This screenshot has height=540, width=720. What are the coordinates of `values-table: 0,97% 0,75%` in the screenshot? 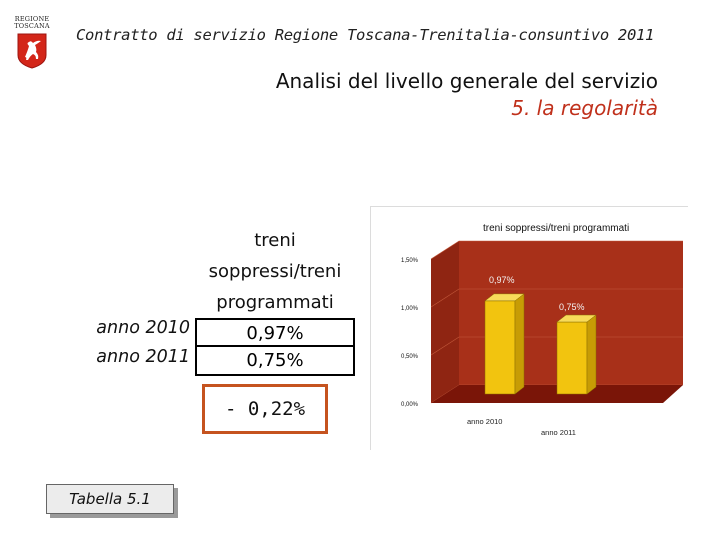 It's located at (275, 347).